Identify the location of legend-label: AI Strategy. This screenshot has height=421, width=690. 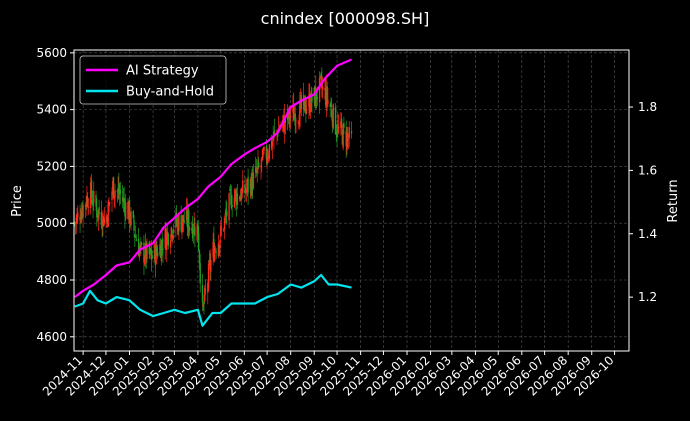
(162, 71).